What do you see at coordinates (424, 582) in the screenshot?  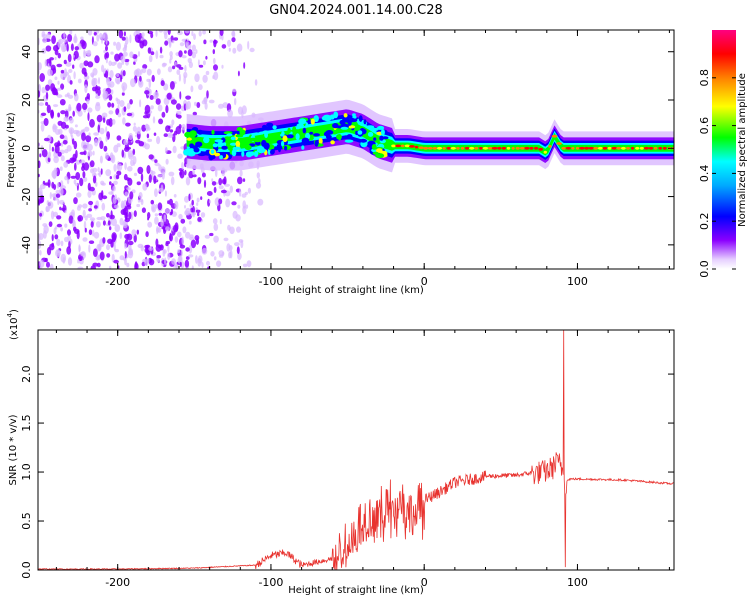 I see `snr-xtick-label: 0` at bounding box center [424, 582].